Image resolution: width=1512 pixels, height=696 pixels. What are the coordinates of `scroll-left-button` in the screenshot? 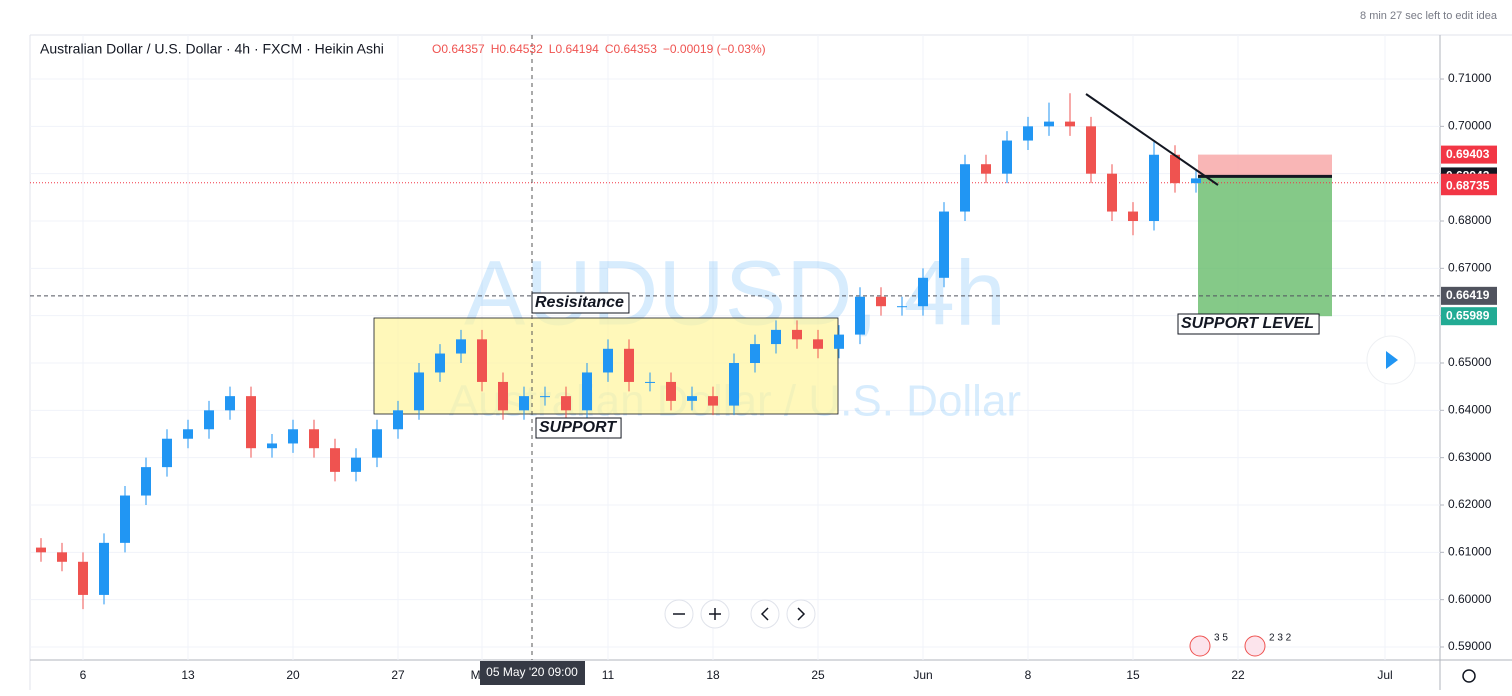 It's located at (765, 614).